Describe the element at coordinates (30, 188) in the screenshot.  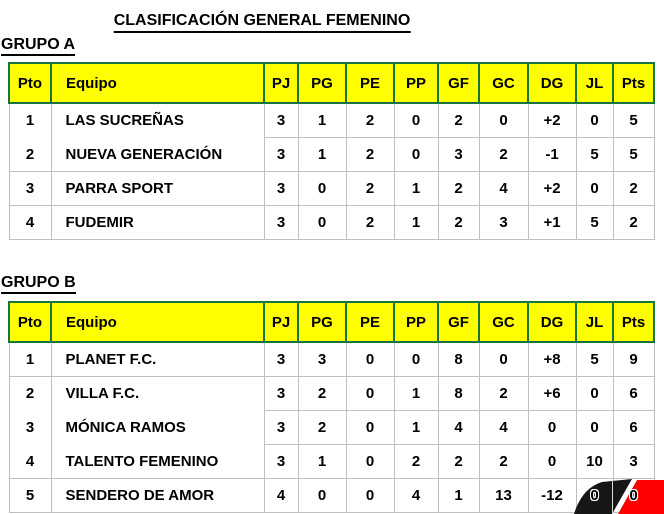
I see `pto-cell: 3` at that location.